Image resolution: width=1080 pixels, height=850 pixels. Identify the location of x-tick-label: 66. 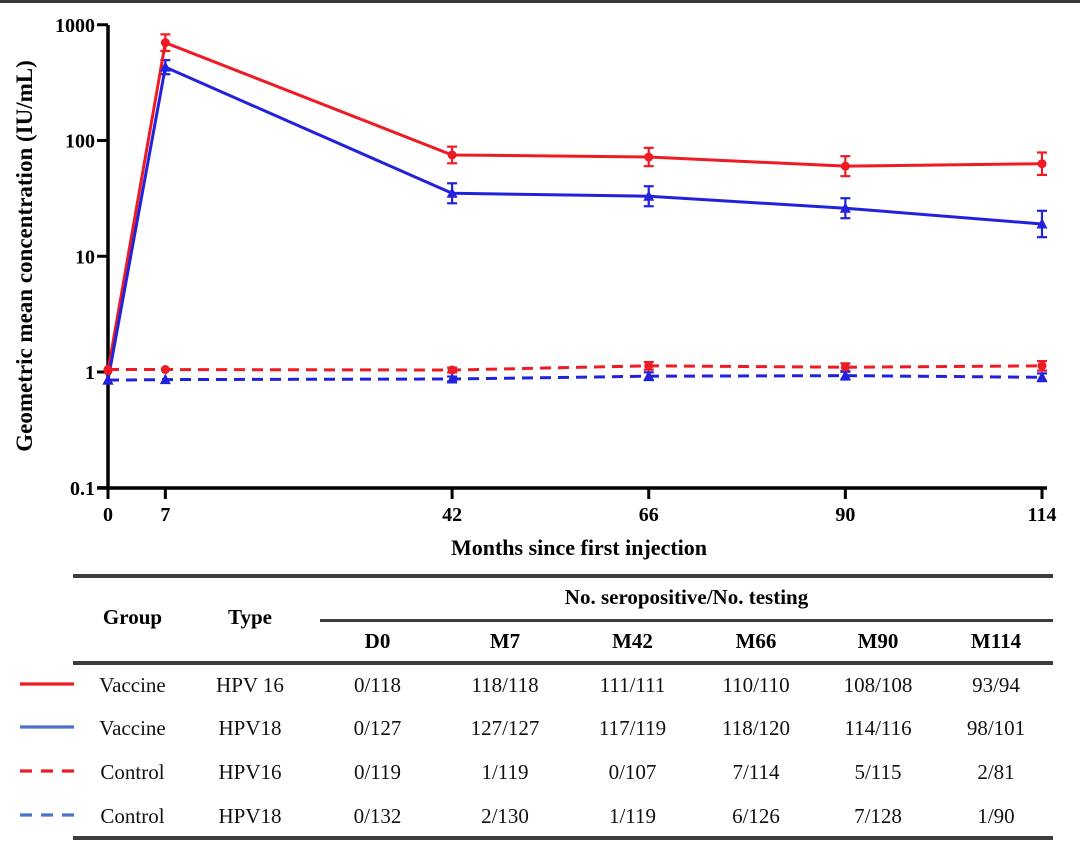
(649, 515).